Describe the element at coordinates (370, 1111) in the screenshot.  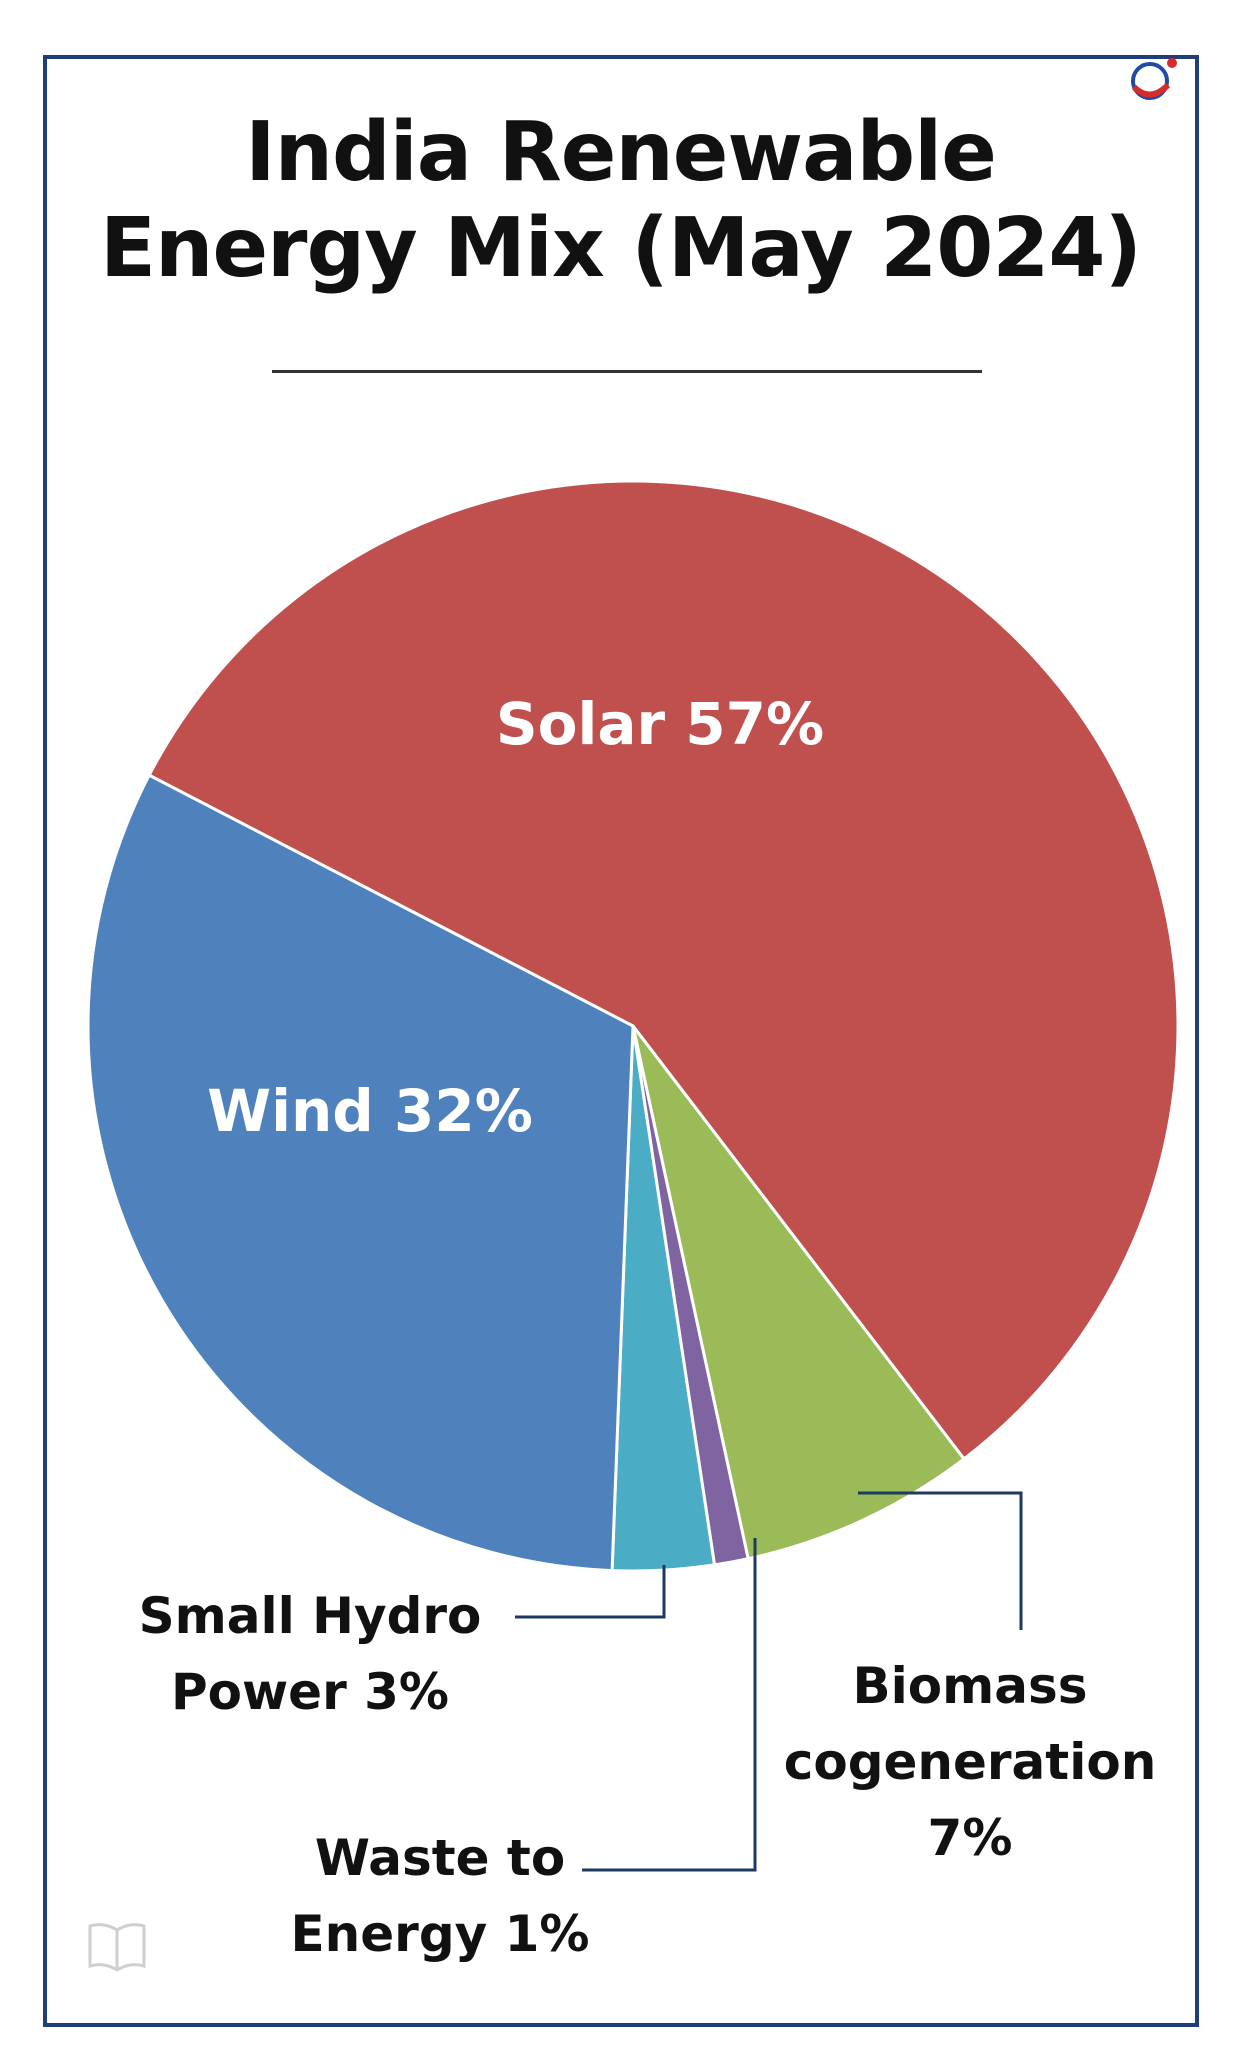
I see `wind-label: Wind 32%` at that location.